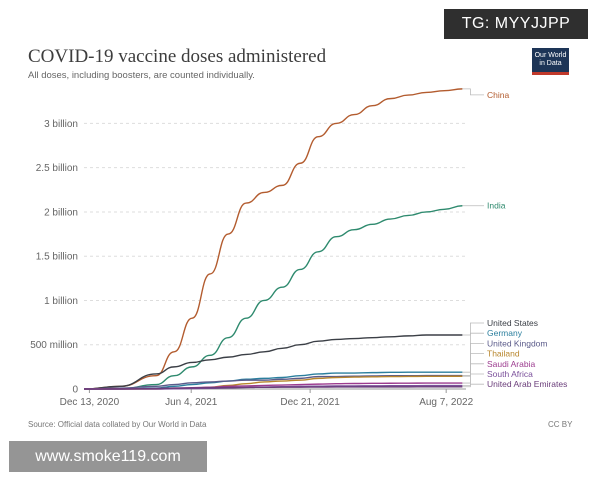  I want to click on x-tick-label-1: Jun 4, 2021, so click(191, 402).